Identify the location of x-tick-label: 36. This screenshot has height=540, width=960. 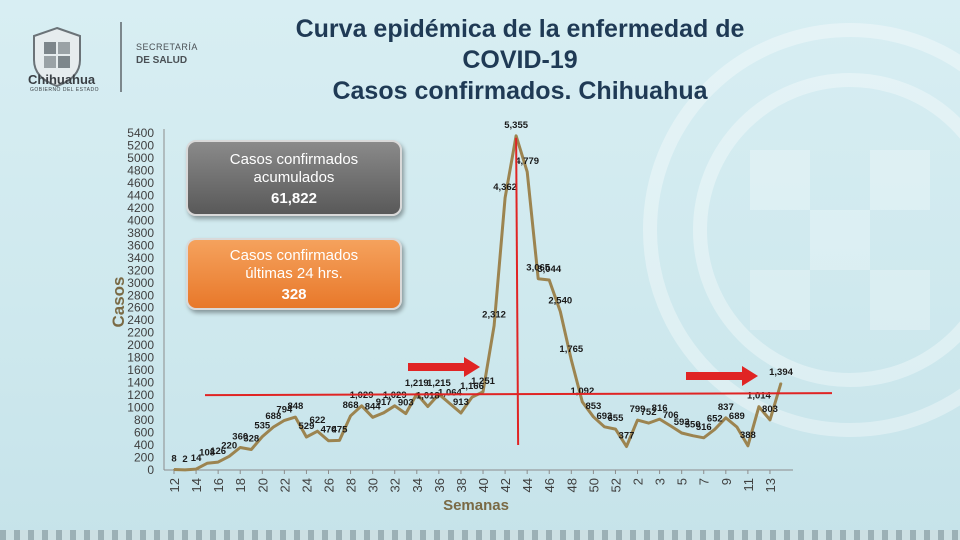
(439, 485).